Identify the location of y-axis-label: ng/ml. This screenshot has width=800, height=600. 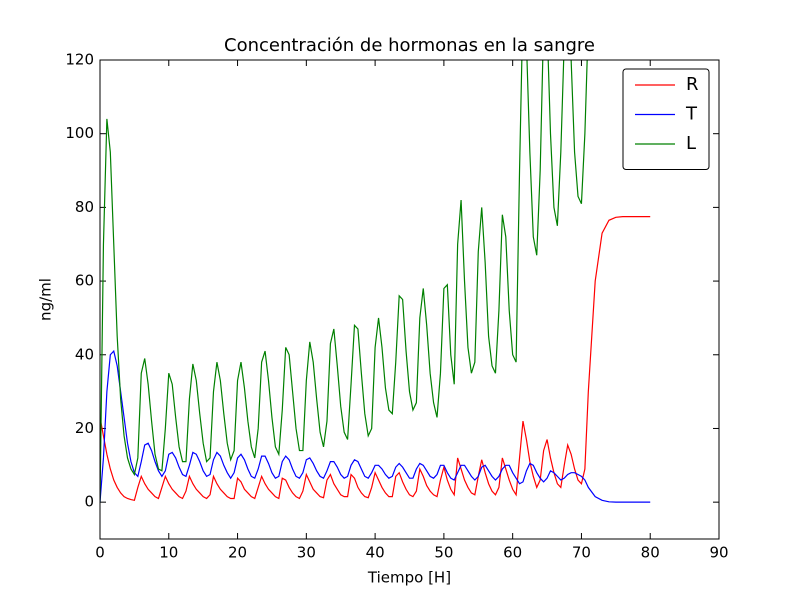
(46, 299).